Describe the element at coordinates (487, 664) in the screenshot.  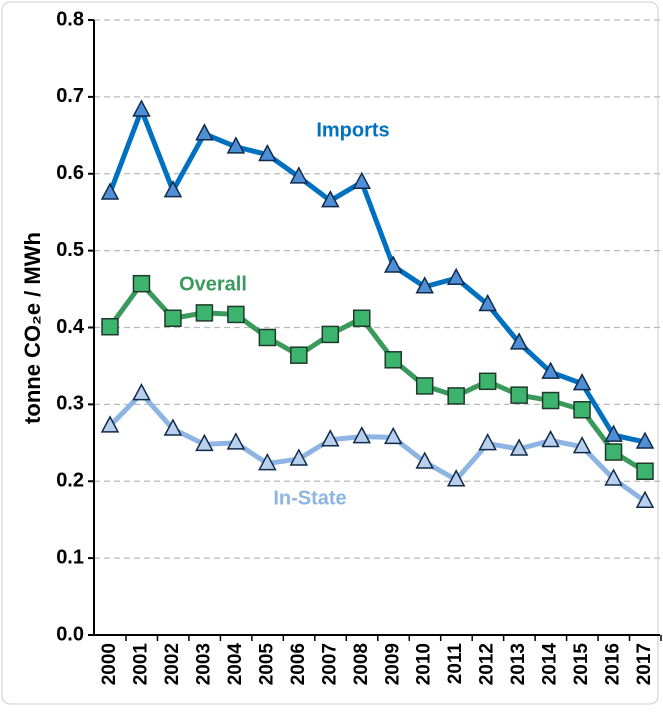
I see `x-tick-label: 2012` at that location.